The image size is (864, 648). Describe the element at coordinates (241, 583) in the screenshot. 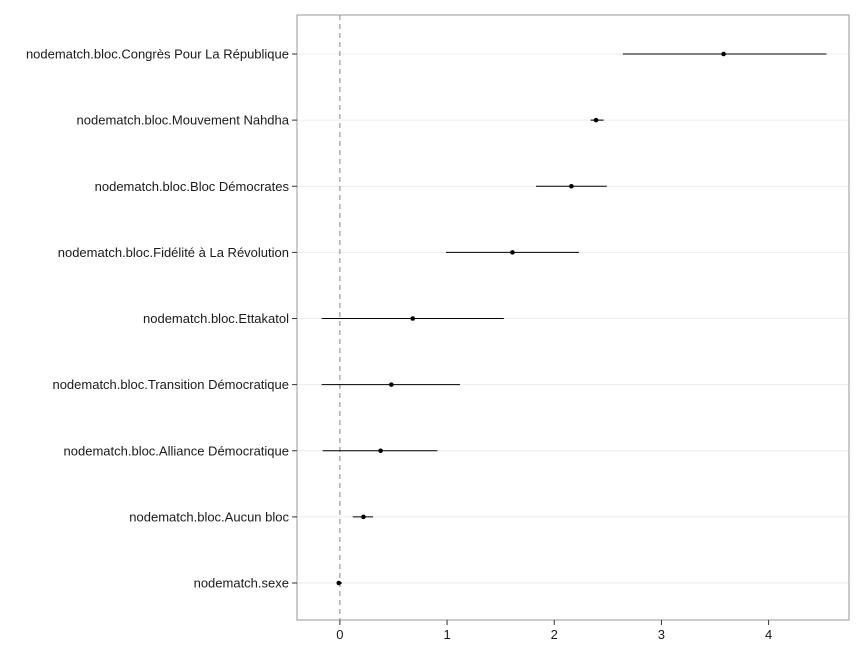

I see `category-label: nodematch.sexe` at that location.